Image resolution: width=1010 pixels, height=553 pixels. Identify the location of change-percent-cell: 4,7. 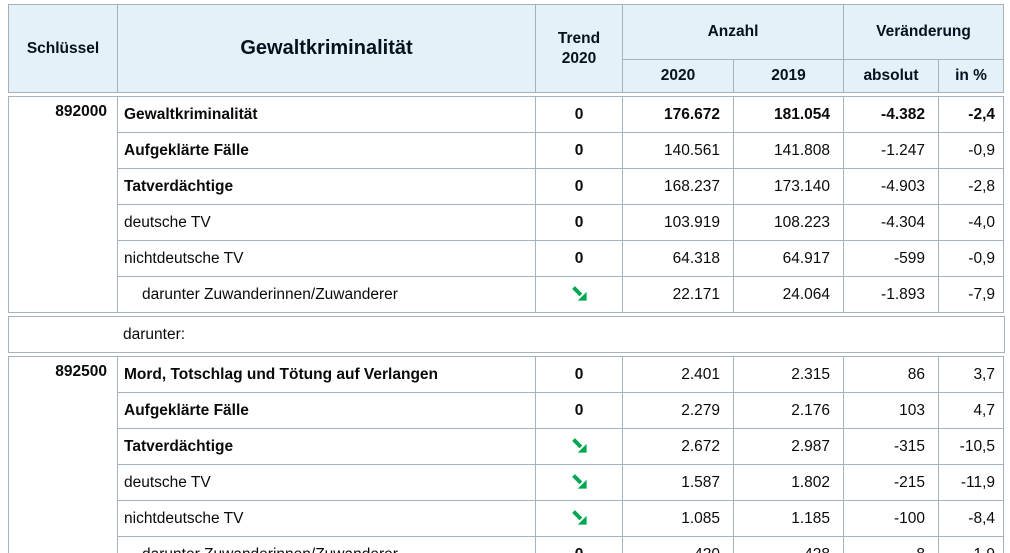
(971, 410).